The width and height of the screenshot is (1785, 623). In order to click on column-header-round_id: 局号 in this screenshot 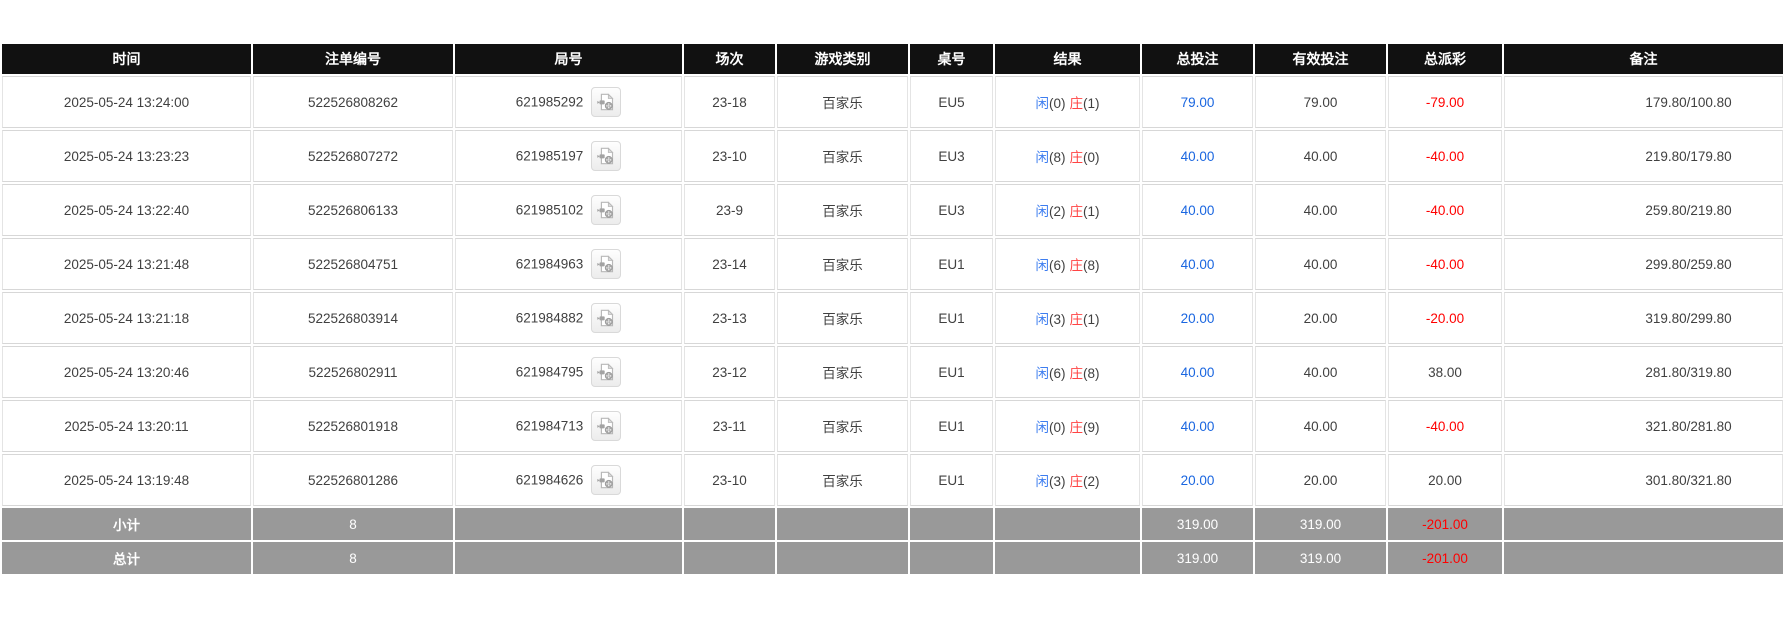, I will do `click(568, 59)`.